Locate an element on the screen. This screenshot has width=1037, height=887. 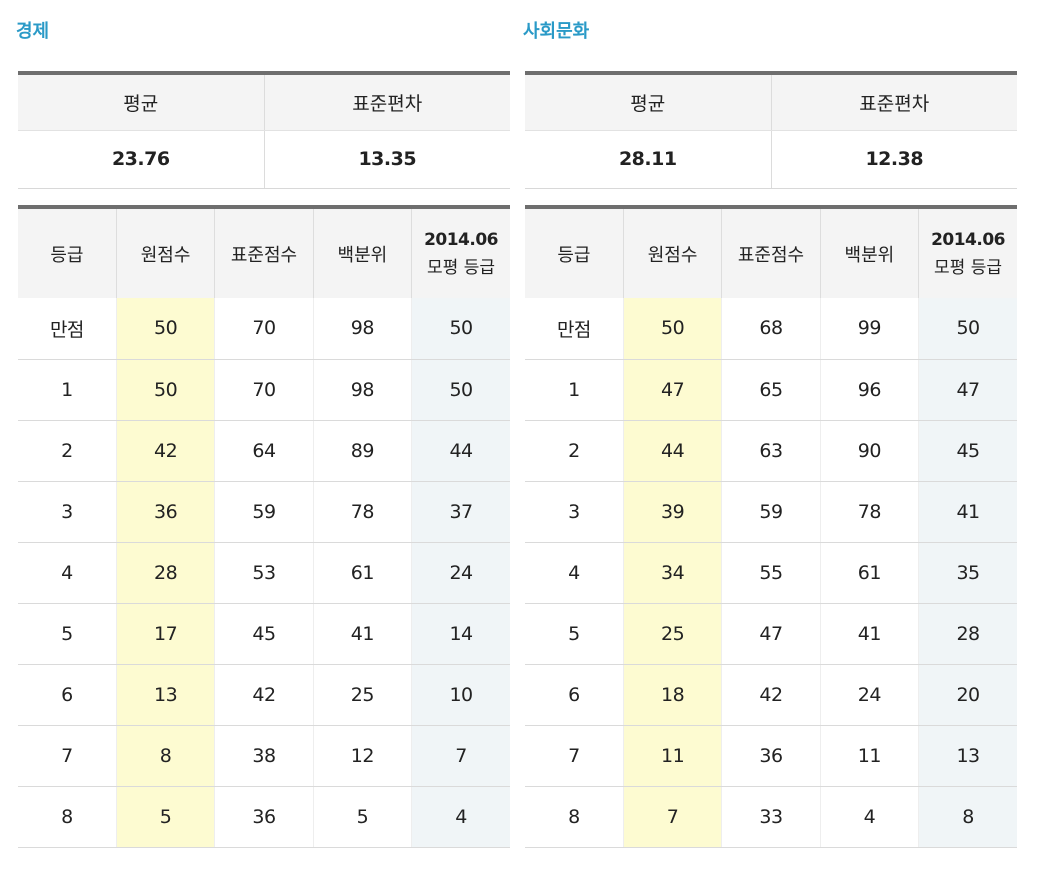
table-row: 3 36 59 78 37 is located at coordinates (264, 512).